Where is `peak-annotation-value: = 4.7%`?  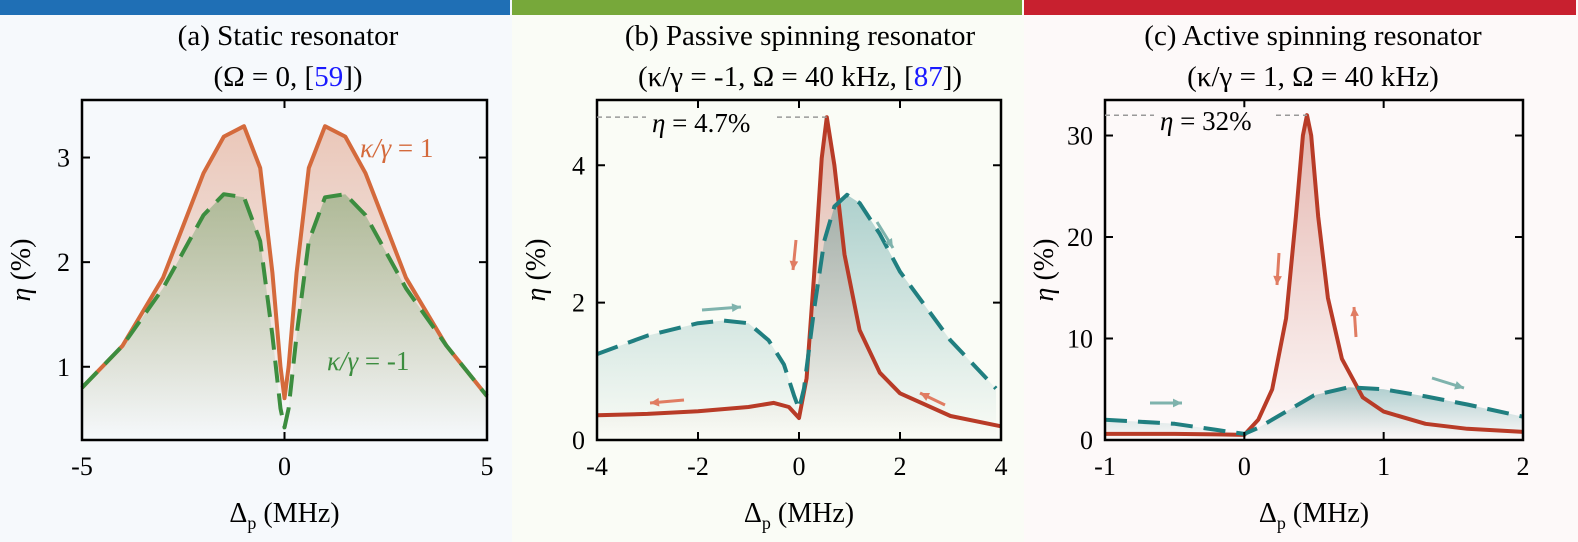 peak-annotation-value: = 4.7% is located at coordinates (707, 123).